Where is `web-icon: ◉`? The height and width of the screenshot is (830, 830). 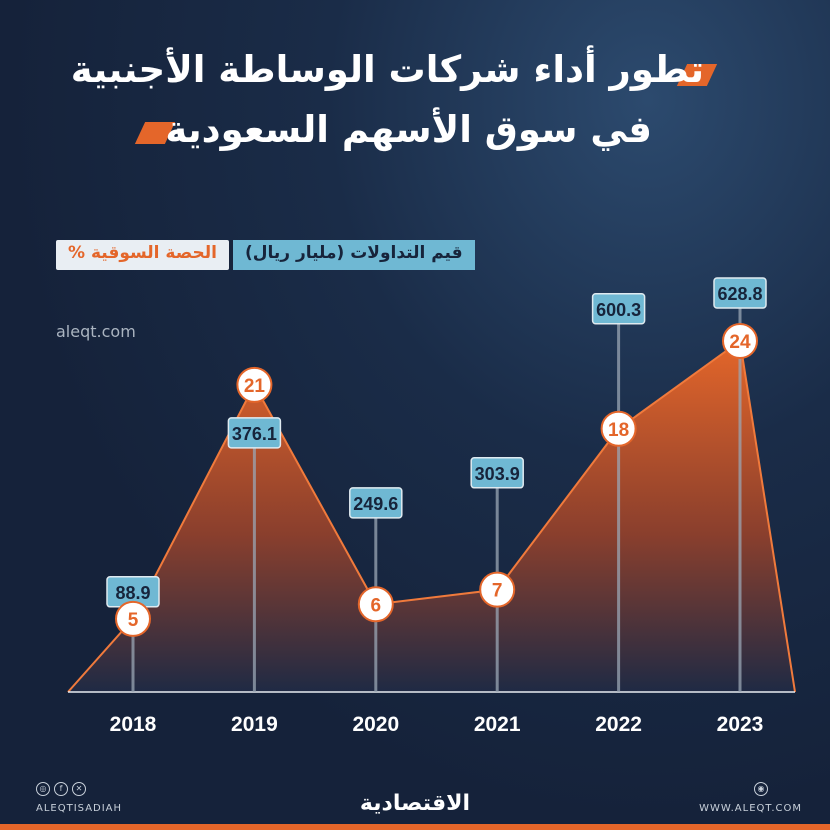
web-icon: ◉ is located at coordinates (761, 789).